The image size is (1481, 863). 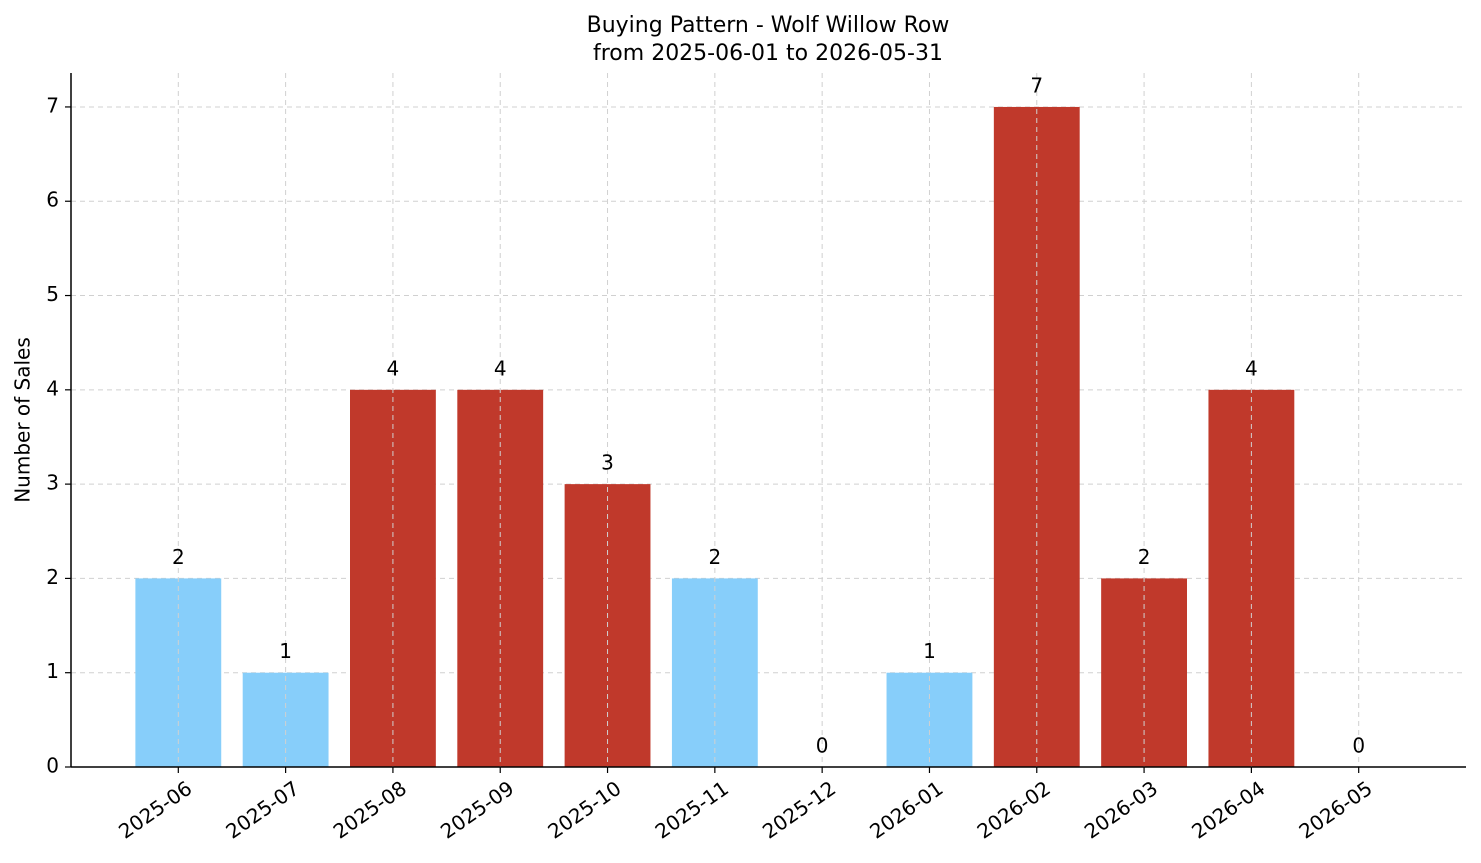 I want to click on x-tick-label: 2025-10, so click(x=584, y=810).